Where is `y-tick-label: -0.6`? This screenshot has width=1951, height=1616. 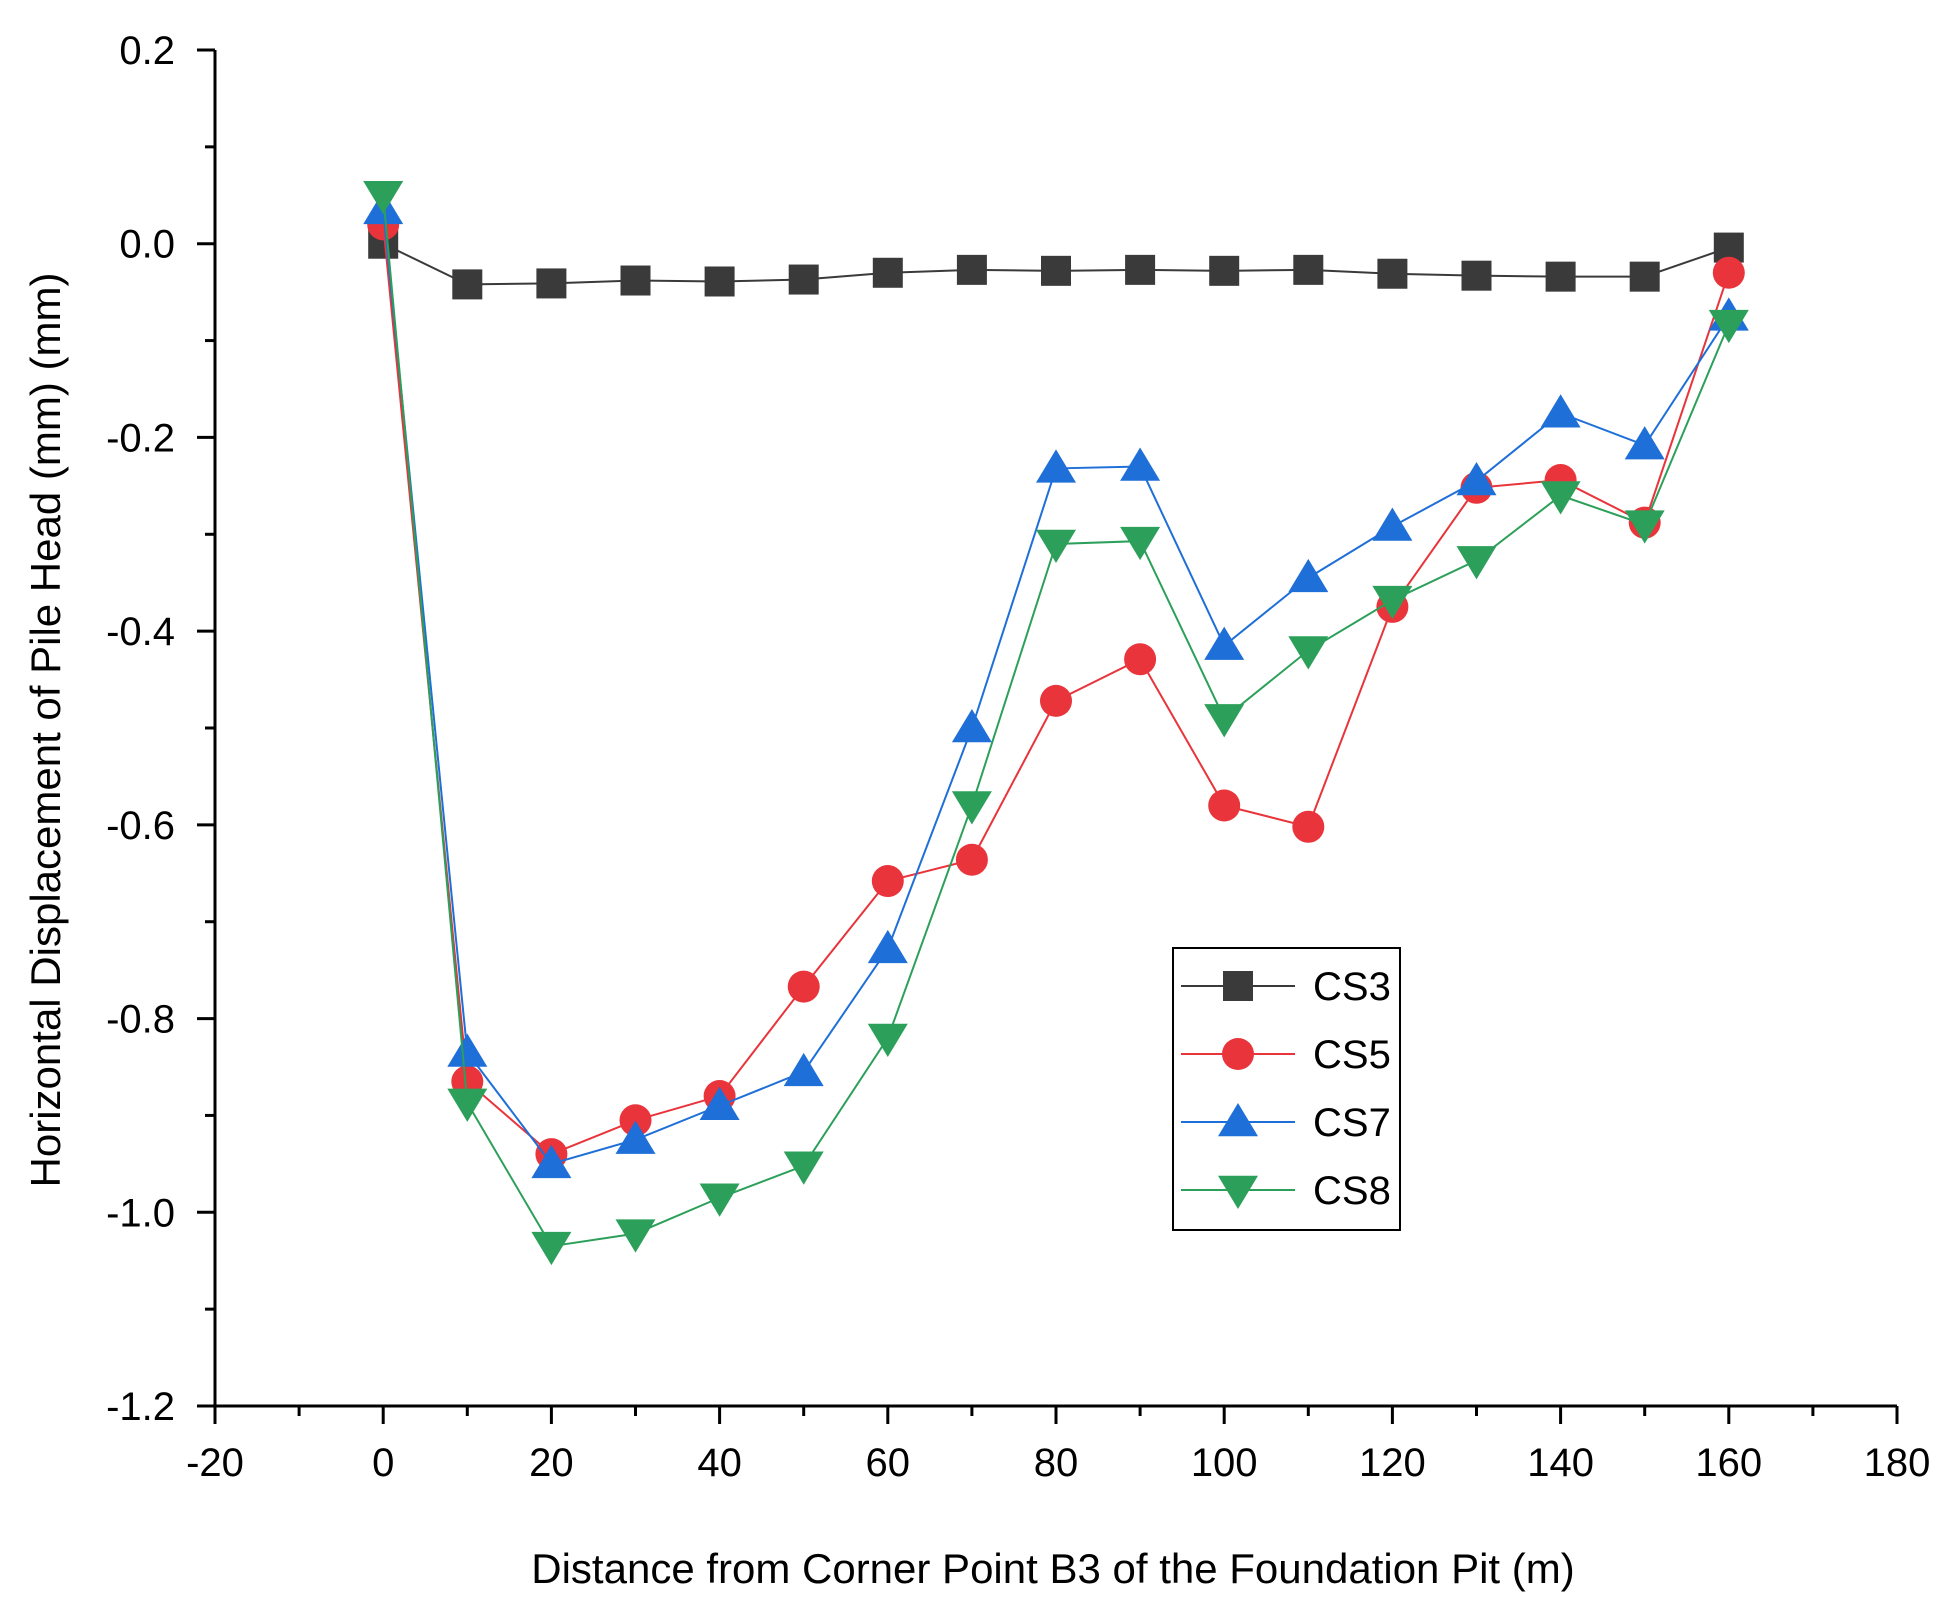 y-tick-label: -0.6 is located at coordinates (140, 826).